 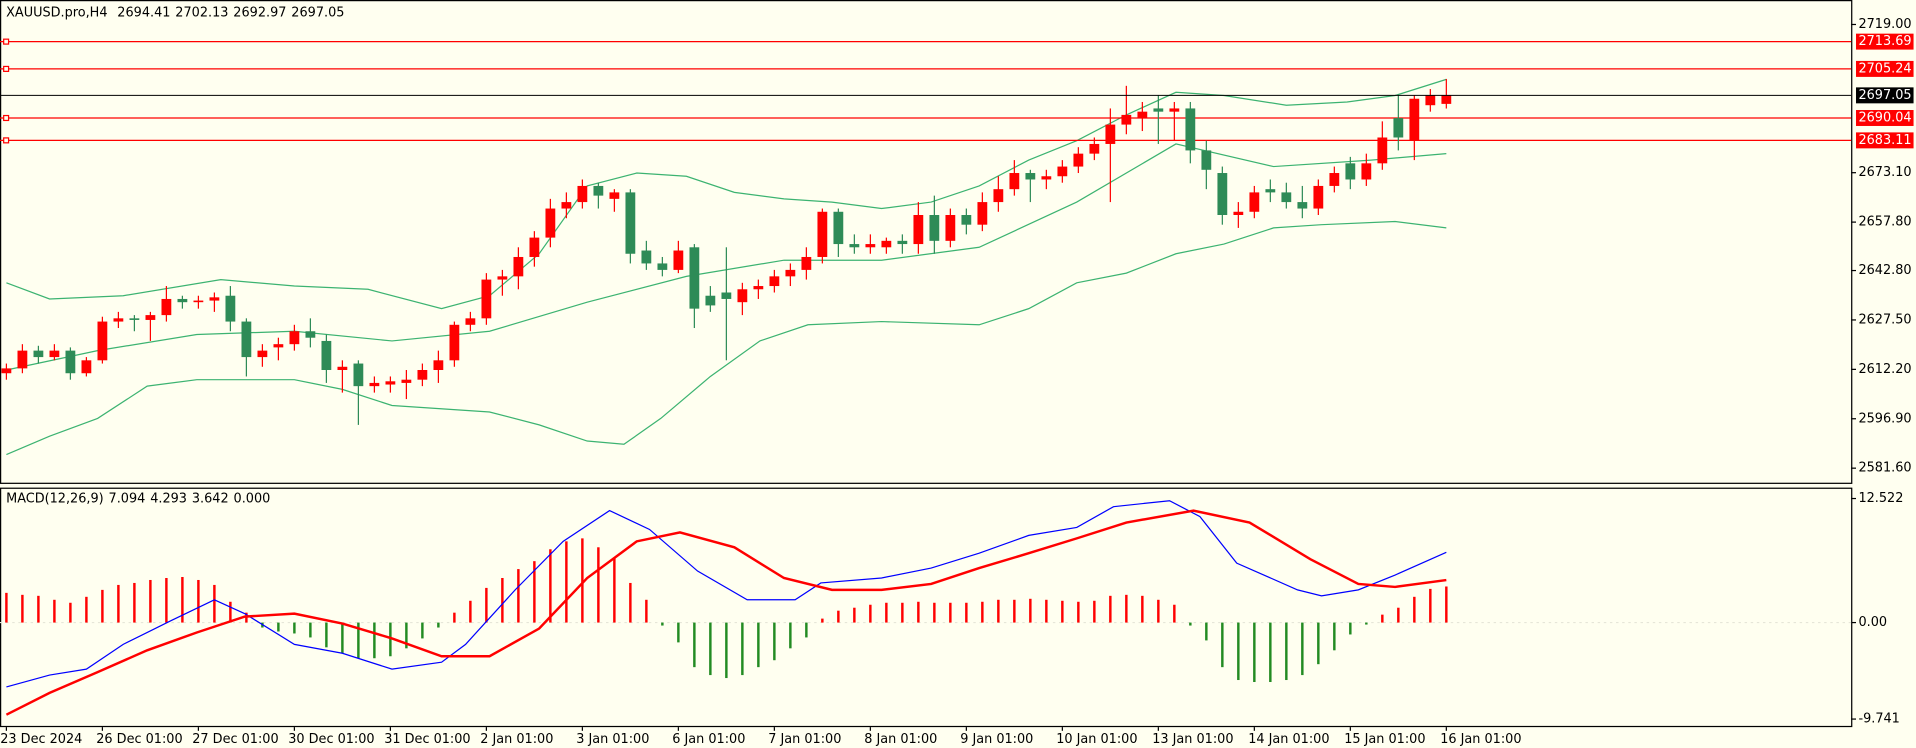 What do you see at coordinates (1384, 739) in the screenshot?
I see `x-tick-label: 15 Jan 01:00` at bounding box center [1384, 739].